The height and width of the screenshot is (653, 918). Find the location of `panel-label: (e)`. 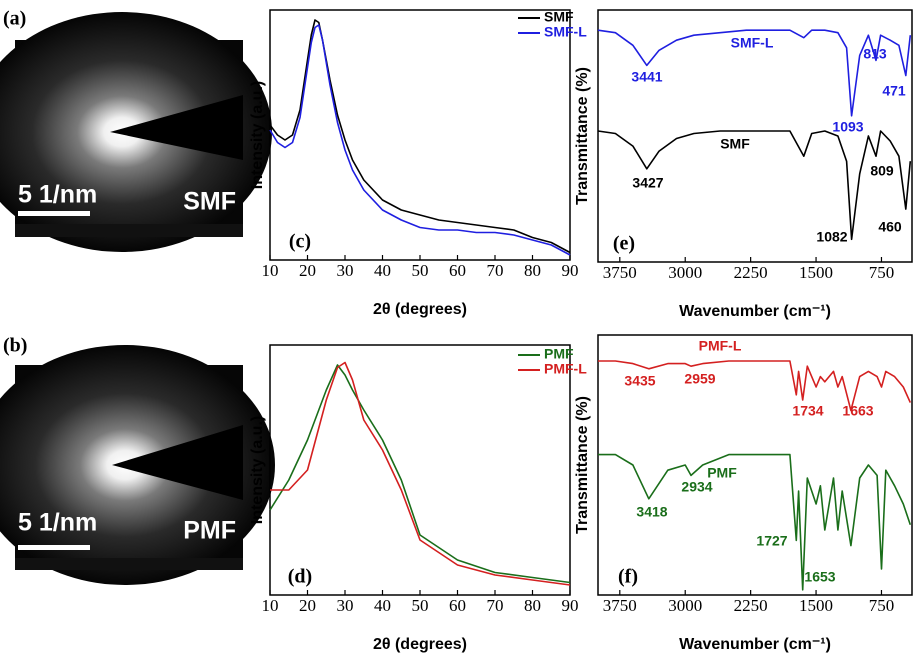

panel-label: (e) is located at coordinates (624, 244).